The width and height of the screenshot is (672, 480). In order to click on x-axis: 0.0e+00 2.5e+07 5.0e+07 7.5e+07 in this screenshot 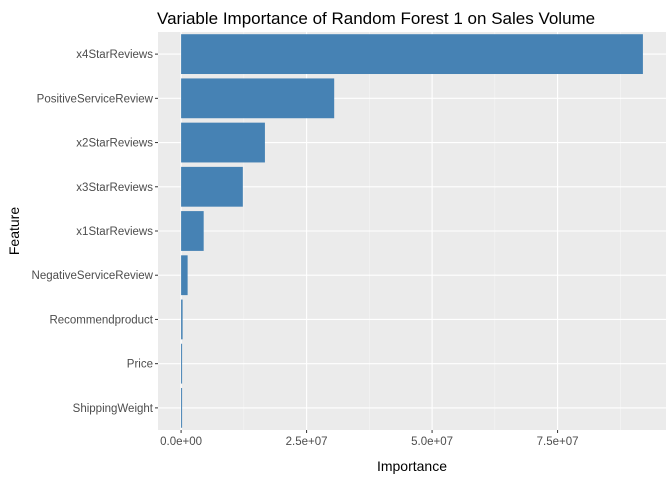, I will do `click(369, 439)`.